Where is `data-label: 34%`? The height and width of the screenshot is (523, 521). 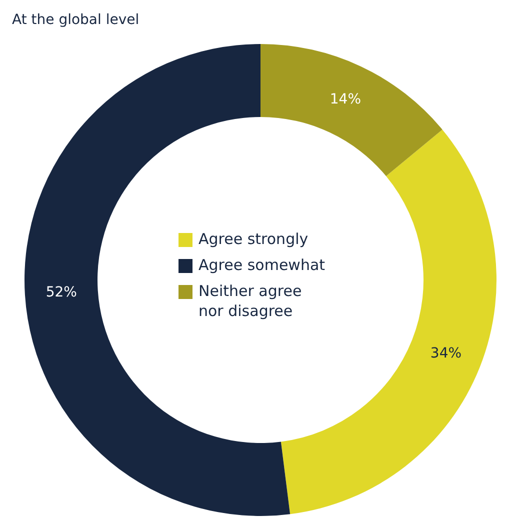 data-label: 34% is located at coordinates (446, 353).